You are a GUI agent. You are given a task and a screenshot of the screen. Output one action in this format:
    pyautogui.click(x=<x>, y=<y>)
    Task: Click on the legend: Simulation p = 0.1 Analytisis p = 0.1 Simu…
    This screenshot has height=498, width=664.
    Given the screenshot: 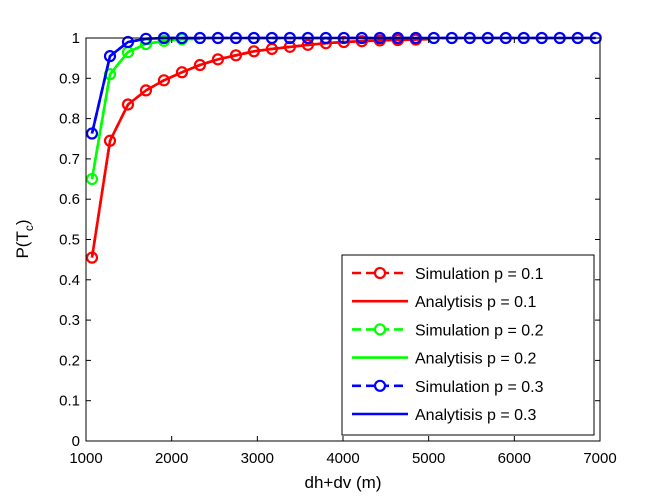 What is the action you would take?
    pyautogui.click(x=468, y=345)
    